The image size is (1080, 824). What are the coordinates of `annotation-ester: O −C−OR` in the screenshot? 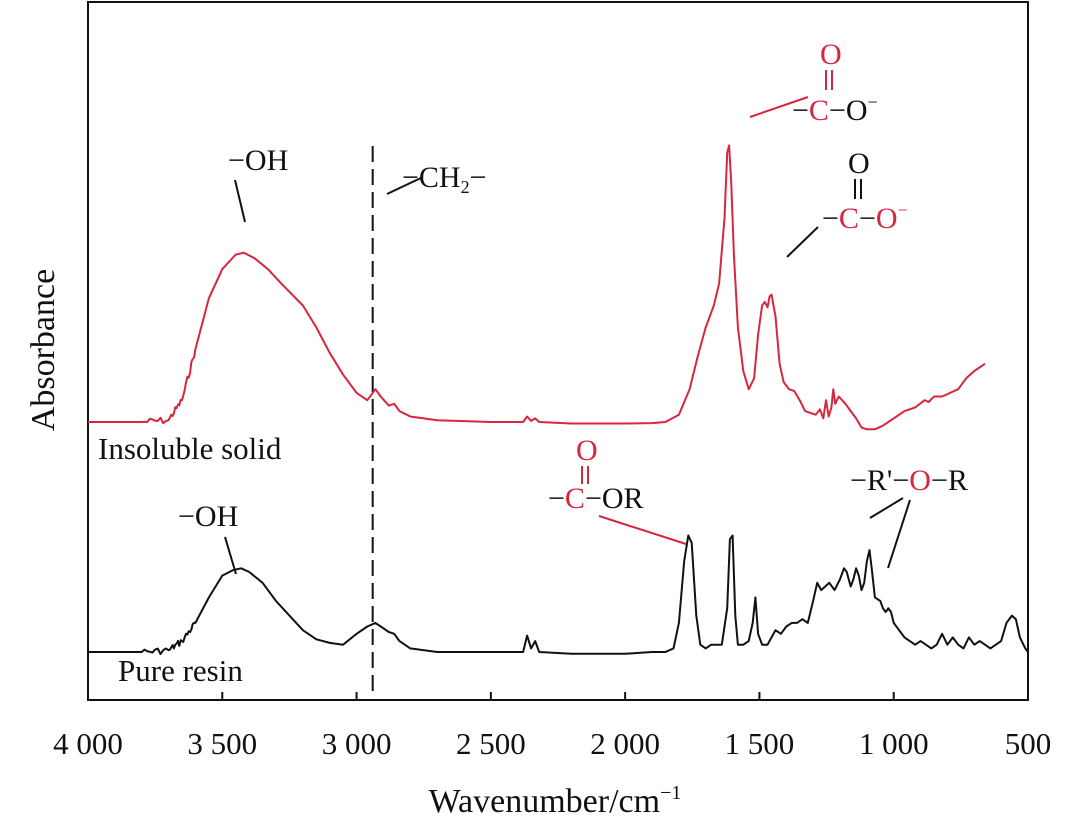 It's located at (617, 489).